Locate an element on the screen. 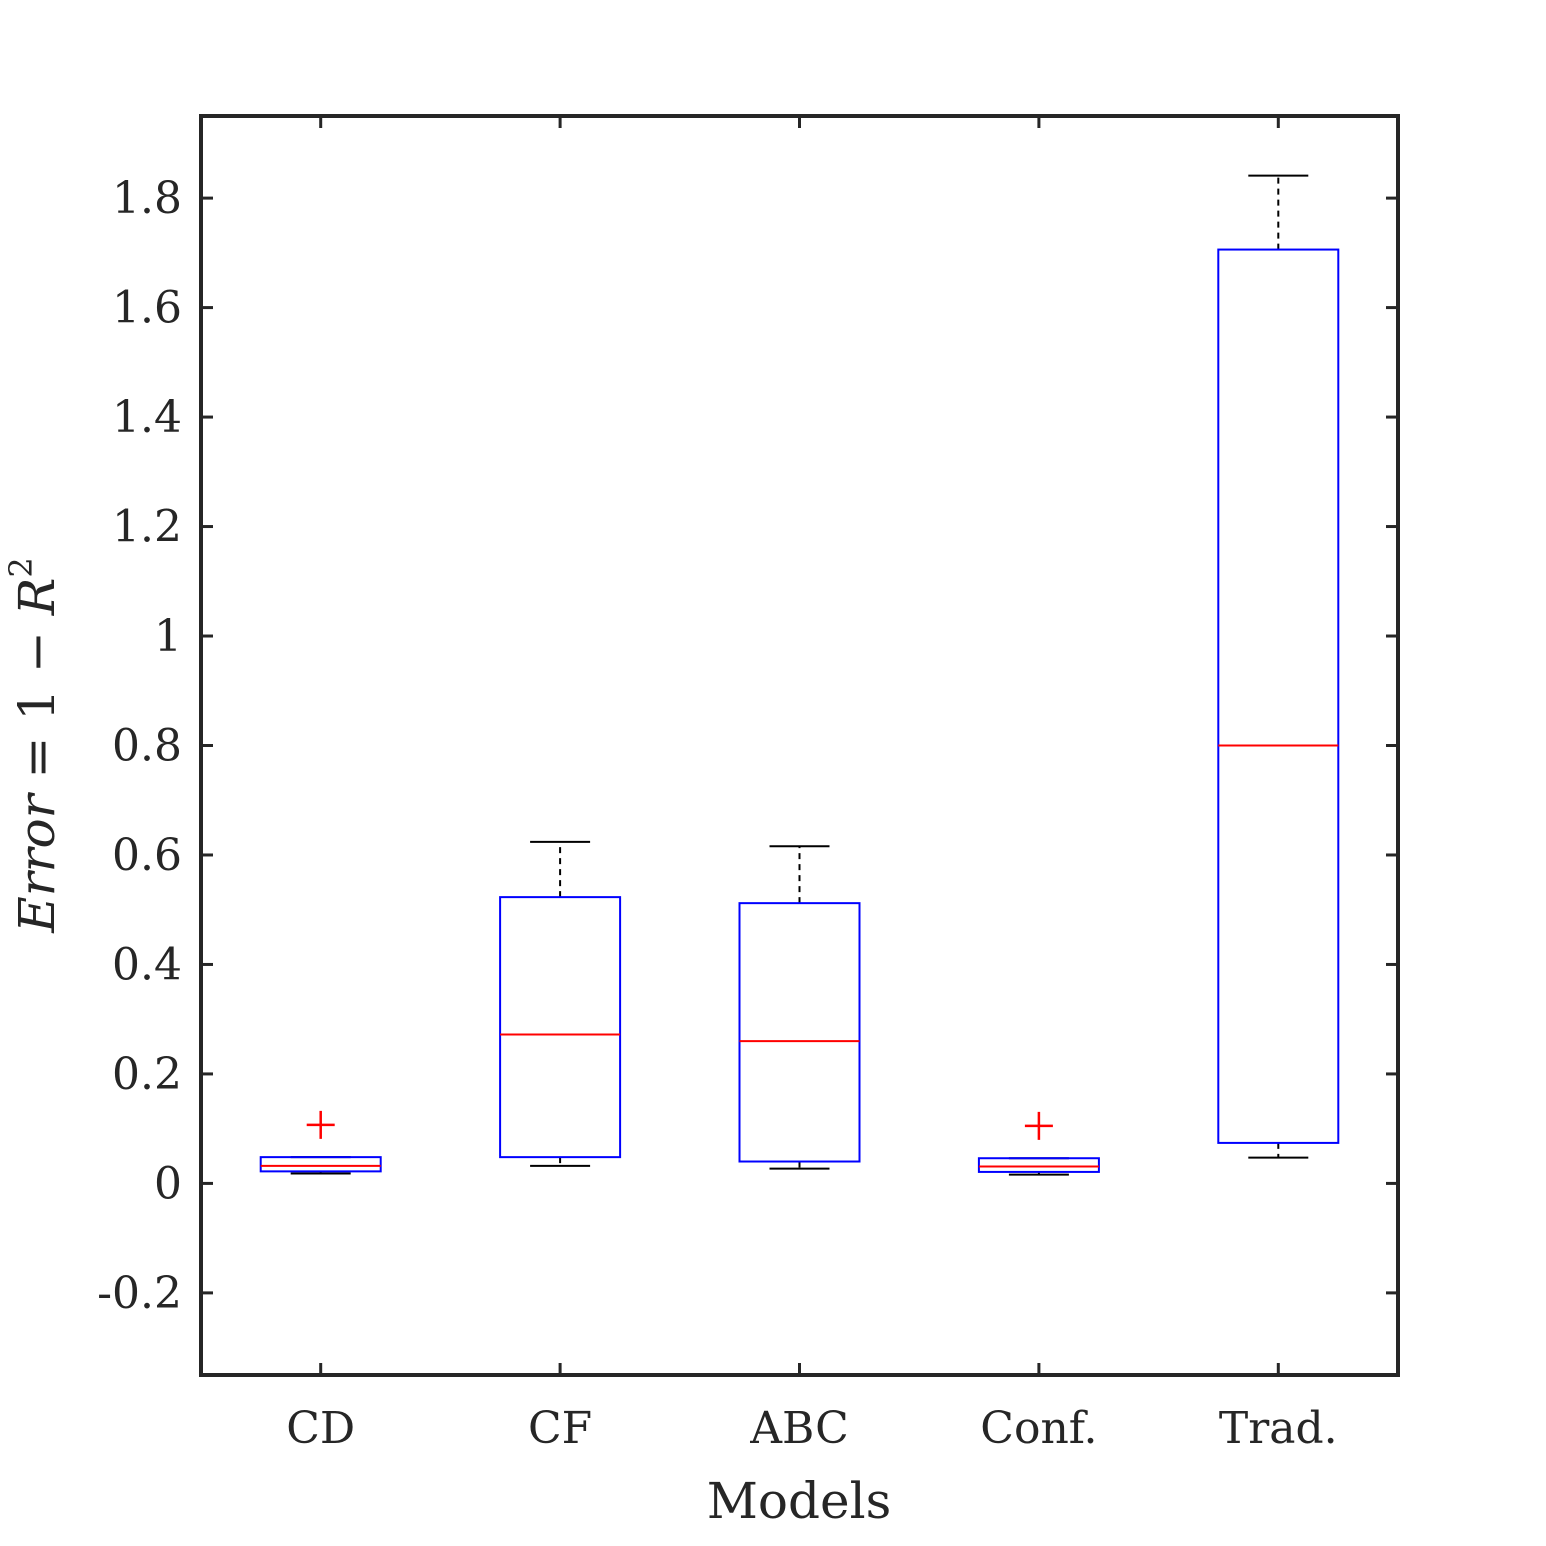 The image size is (1546, 1546). y-tick-label: 1.6 is located at coordinates (147, 308).